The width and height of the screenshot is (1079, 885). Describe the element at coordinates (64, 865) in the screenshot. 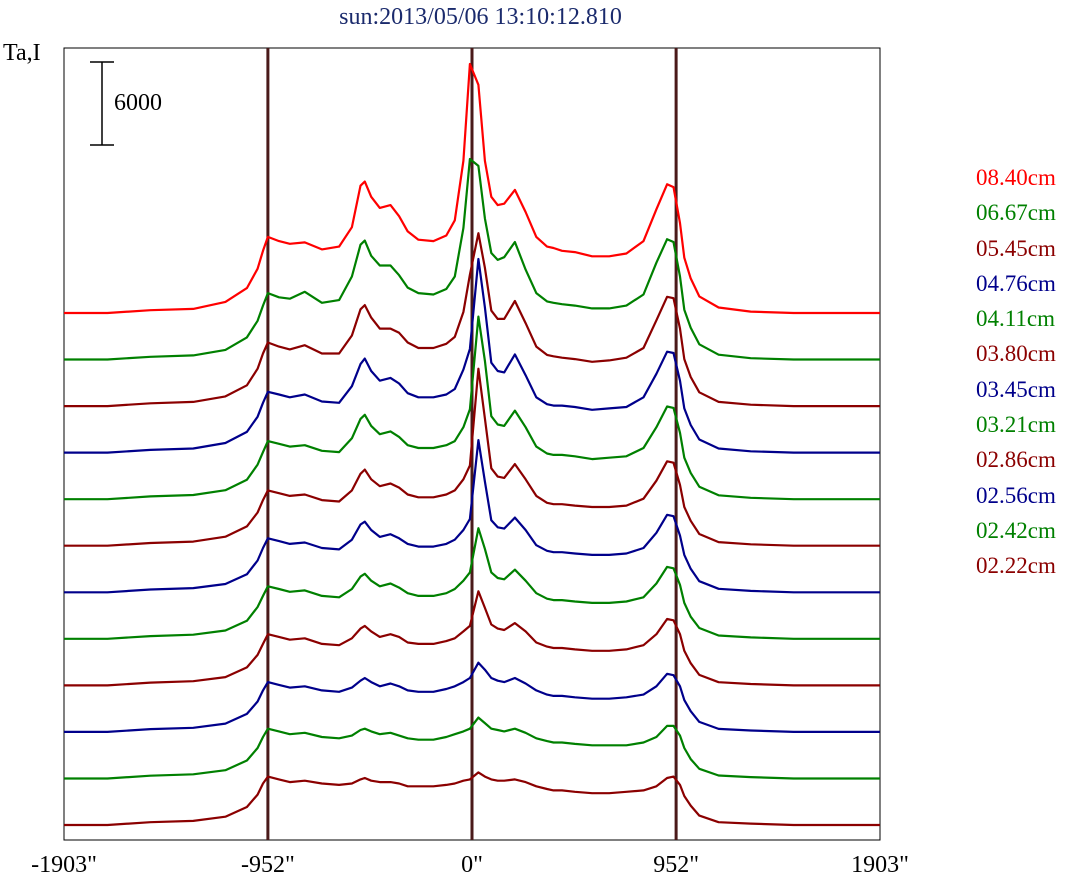

I see `x-tick-label: -1903"` at that location.